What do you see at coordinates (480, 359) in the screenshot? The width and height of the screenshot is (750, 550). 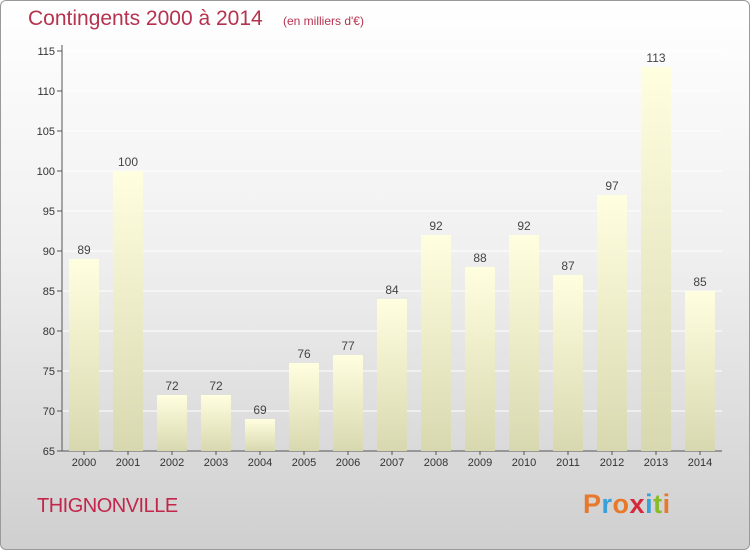 I see `bar-2009` at bounding box center [480, 359].